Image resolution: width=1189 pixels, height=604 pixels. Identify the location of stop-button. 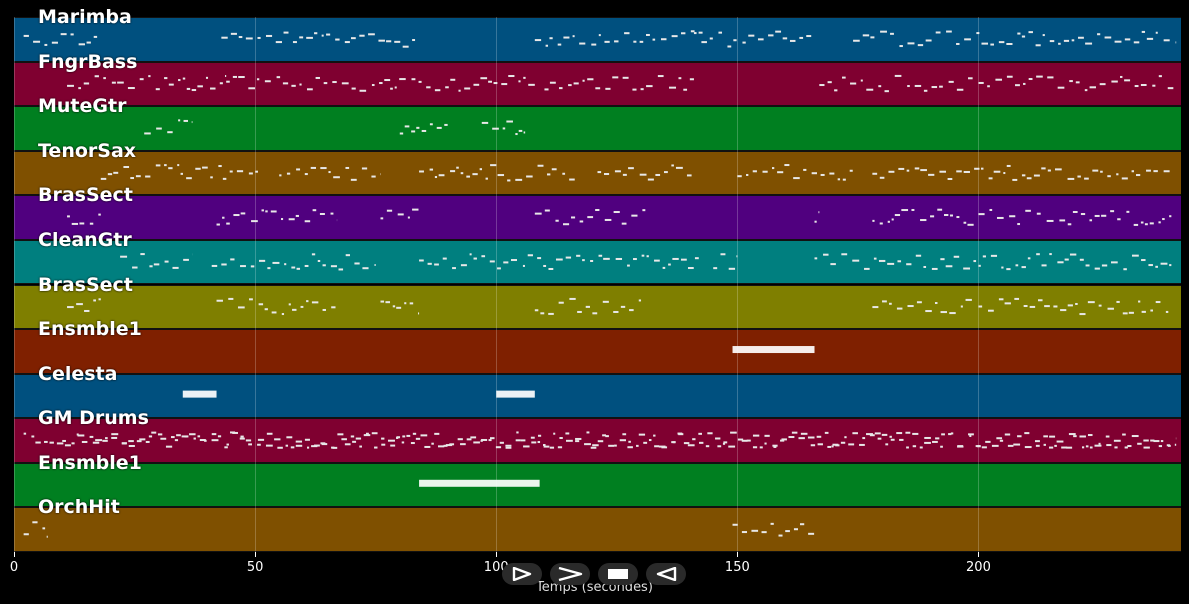
(618, 574).